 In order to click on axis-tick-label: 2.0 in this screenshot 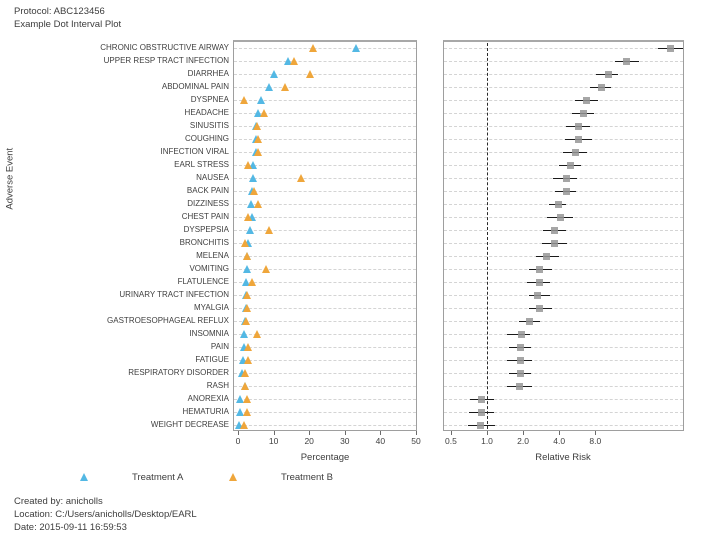, I will do `click(523, 441)`.